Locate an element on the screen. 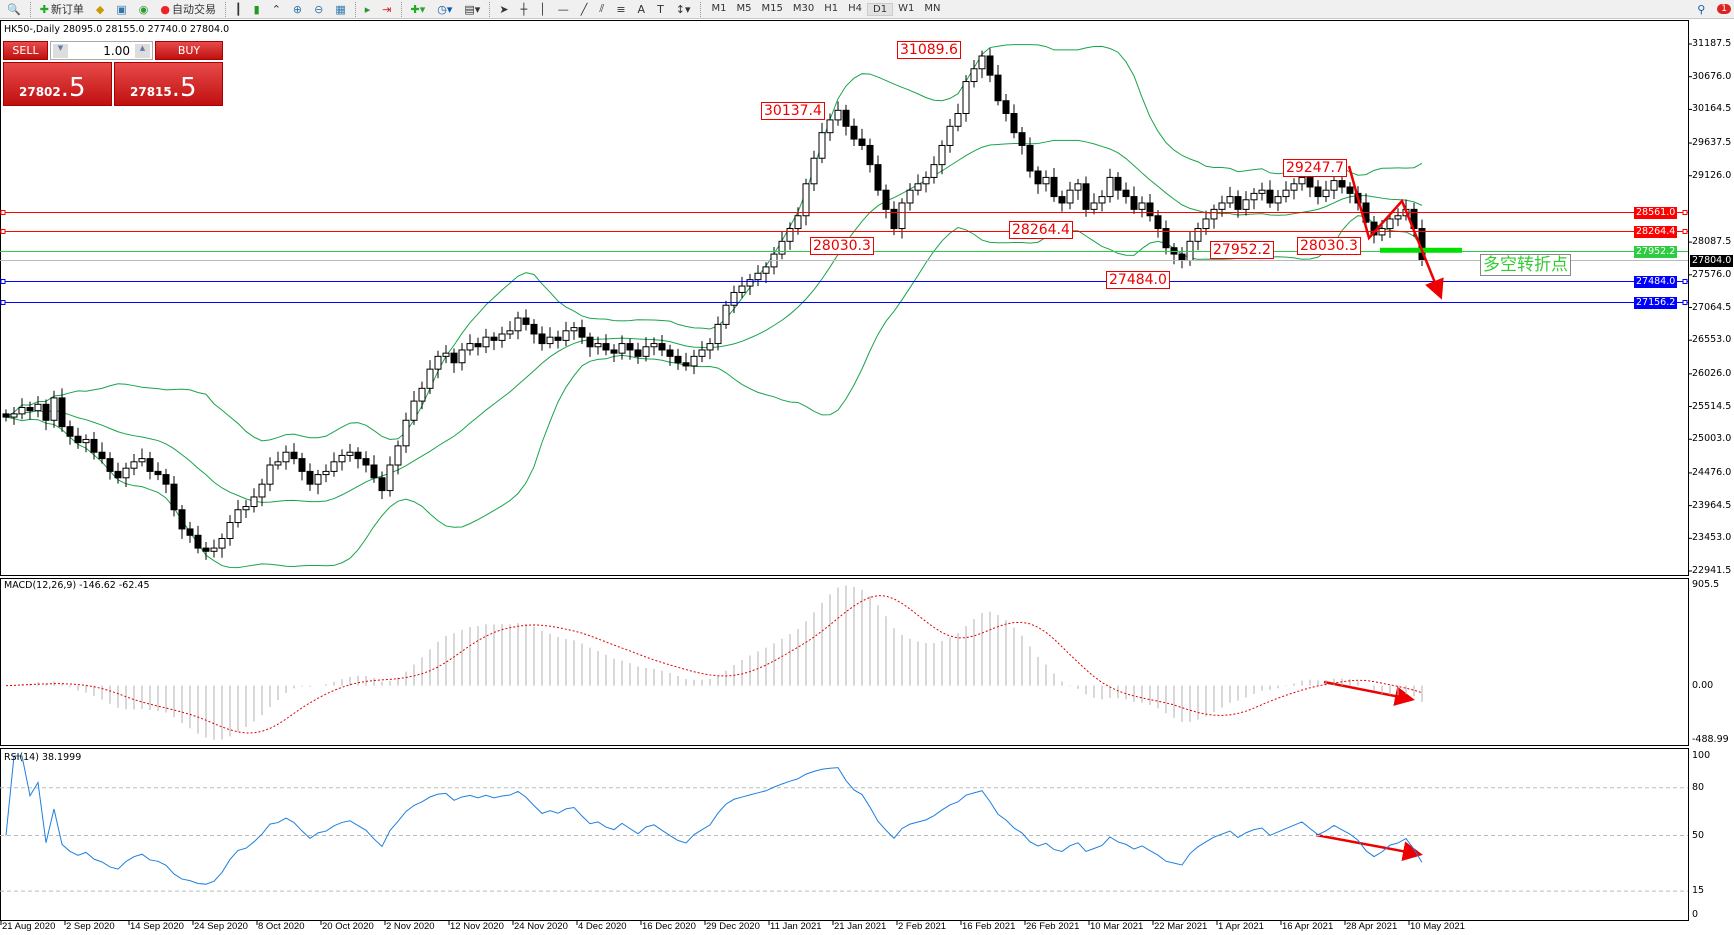  experts-icon: ◆ is located at coordinates (100, 9).